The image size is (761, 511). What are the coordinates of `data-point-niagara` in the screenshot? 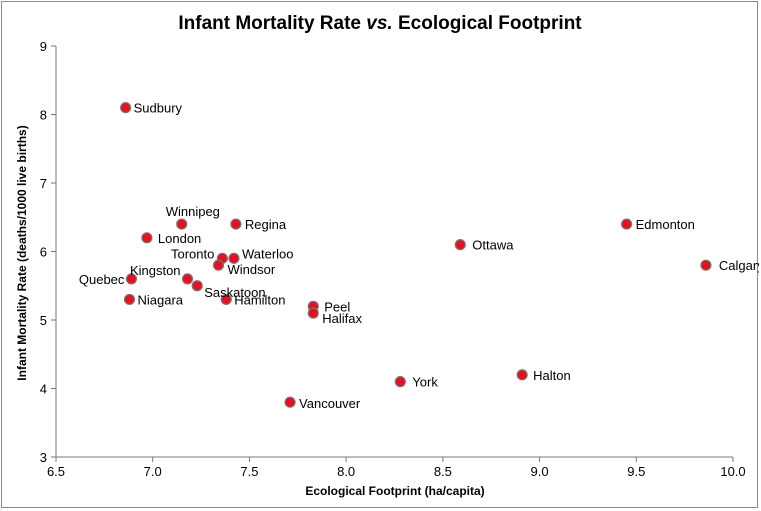 It's located at (129, 299).